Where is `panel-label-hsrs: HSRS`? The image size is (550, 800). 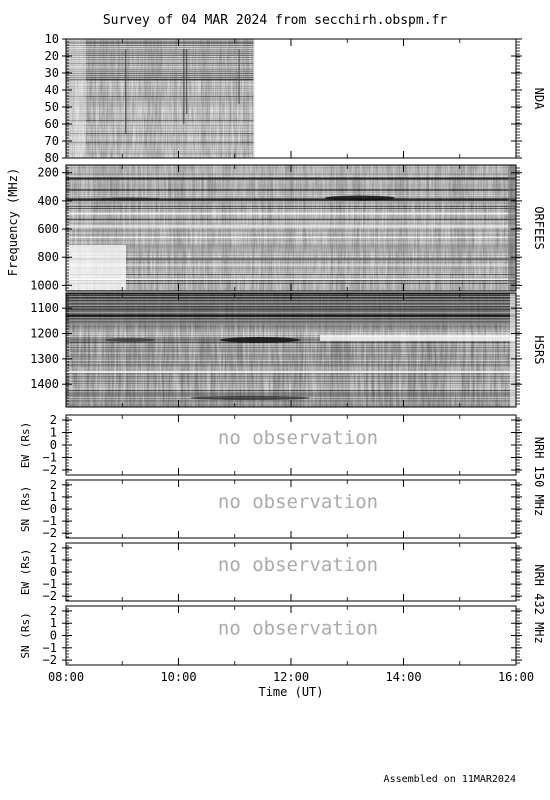
panel-label-hsrs: HSRS is located at coordinates (539, 350).